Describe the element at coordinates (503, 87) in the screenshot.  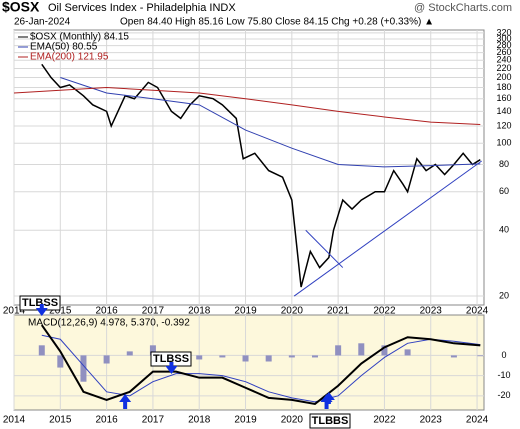
I see `y-tick-label: 180` at that location.